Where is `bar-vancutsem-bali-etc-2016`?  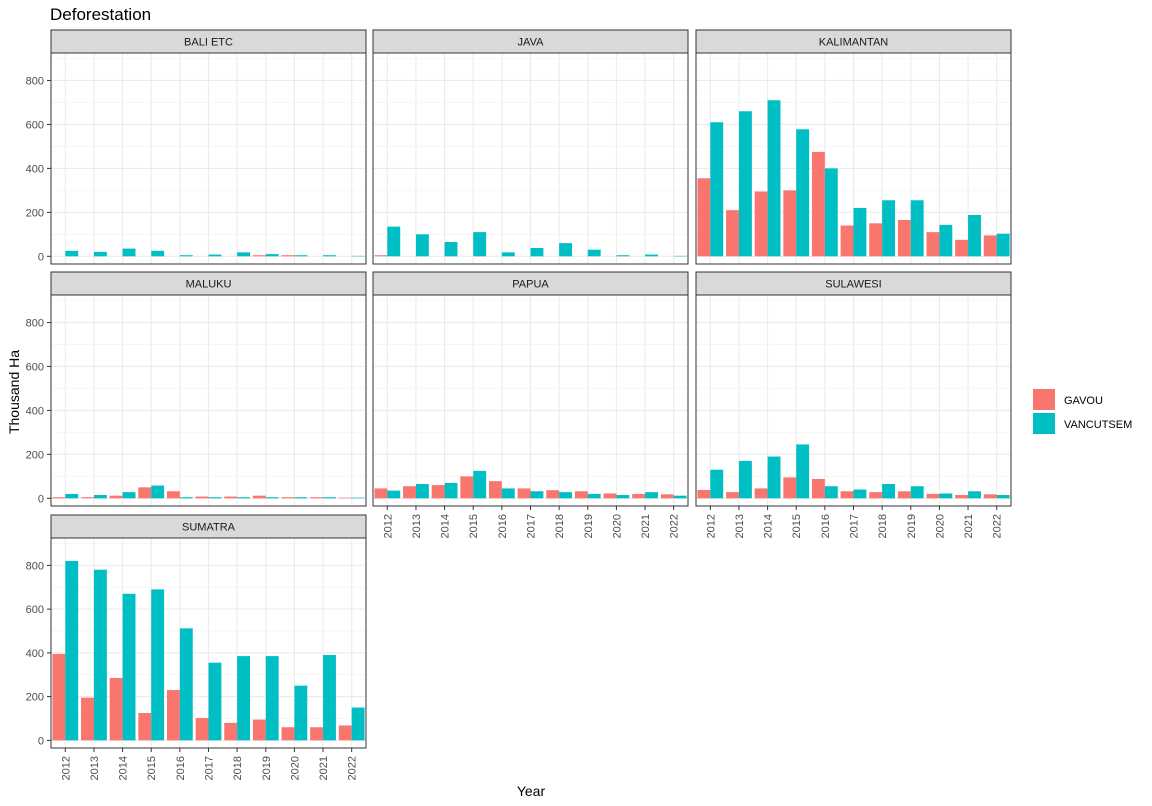
bar-vancutsem-bali-etc-2016 is located at coordinates (186, 256).